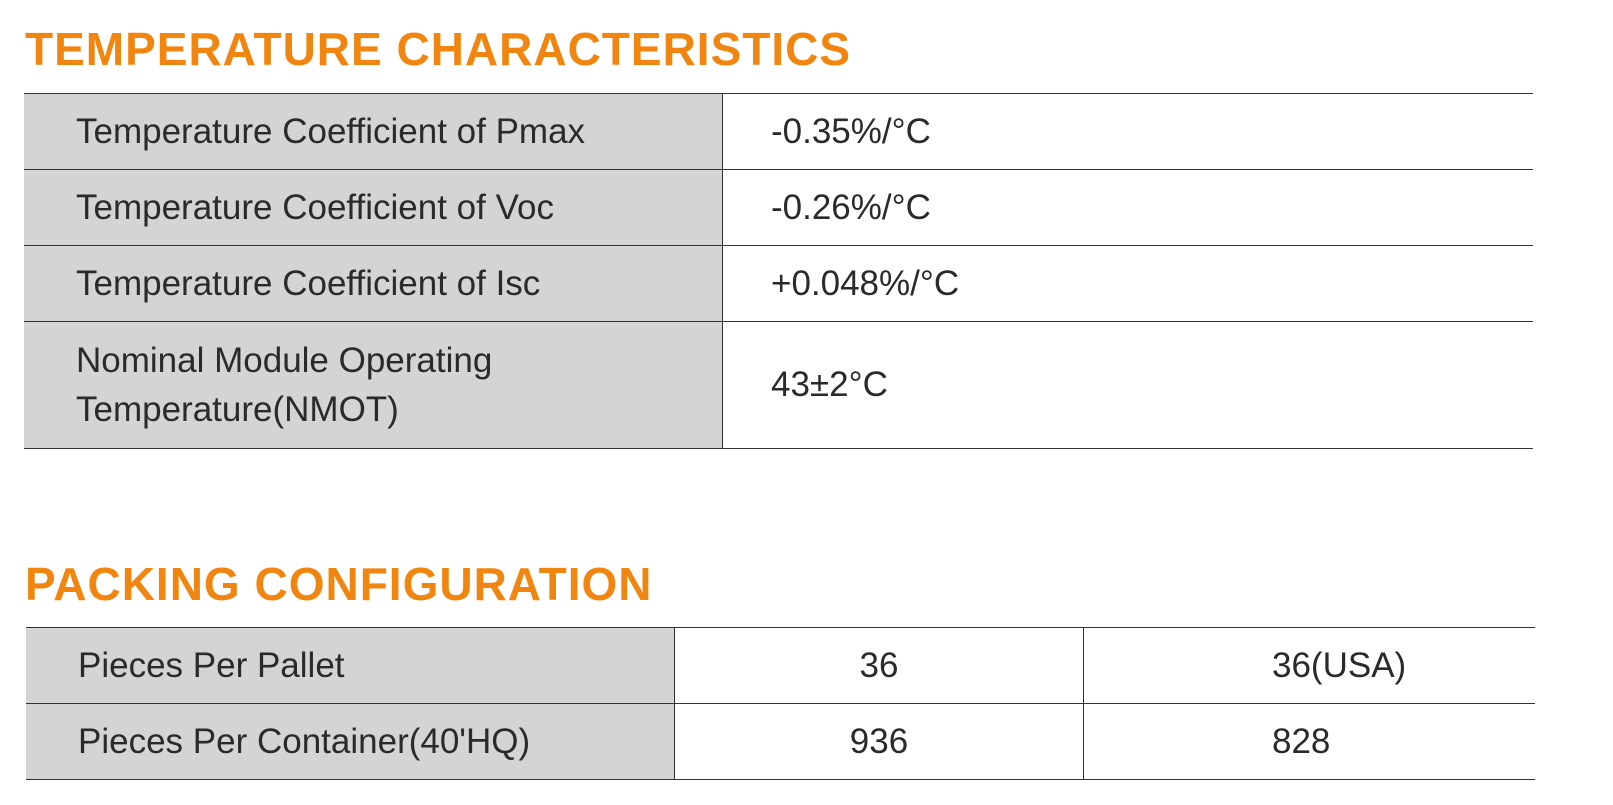  Describe the element at coordinates (350, 741) in the screenshot. I see `row-label: Pieces Per Container(40'HQ)` at that location.